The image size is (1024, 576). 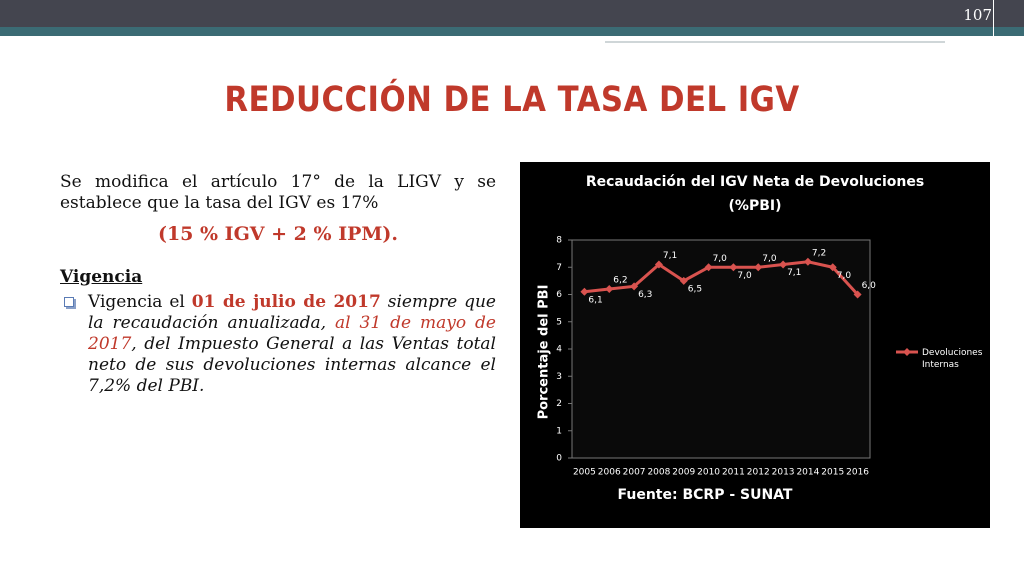 What do you see at coordinates (512, 100) in the screenshot?
I see `slide-title: REDUCCIÓN DE LA TASA DEL IGV` at bounding box center [512, 100].